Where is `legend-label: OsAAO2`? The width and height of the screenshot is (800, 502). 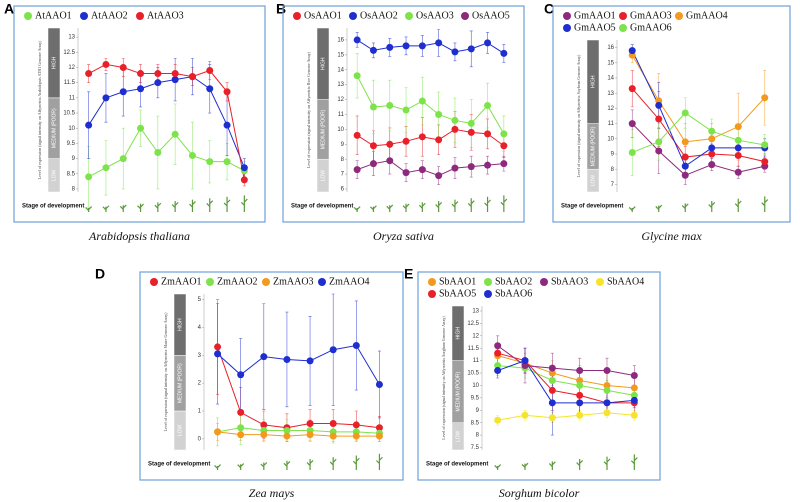
legend-label: OsAAO2 is located at coordinates (379, 15).